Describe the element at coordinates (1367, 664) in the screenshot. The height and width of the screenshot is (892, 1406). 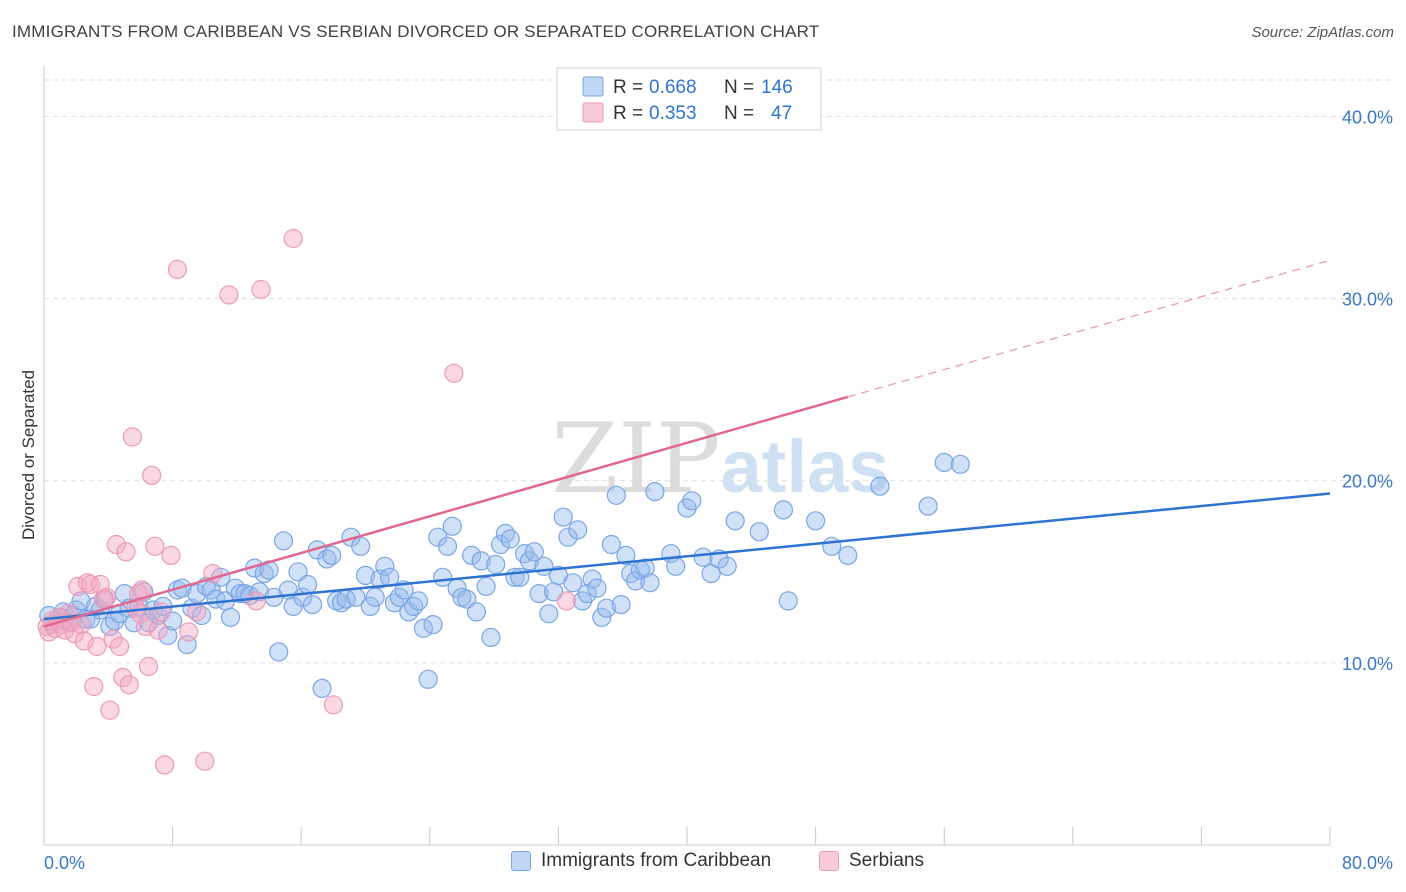
I see `y-tick-label: 10.0%` at that location.